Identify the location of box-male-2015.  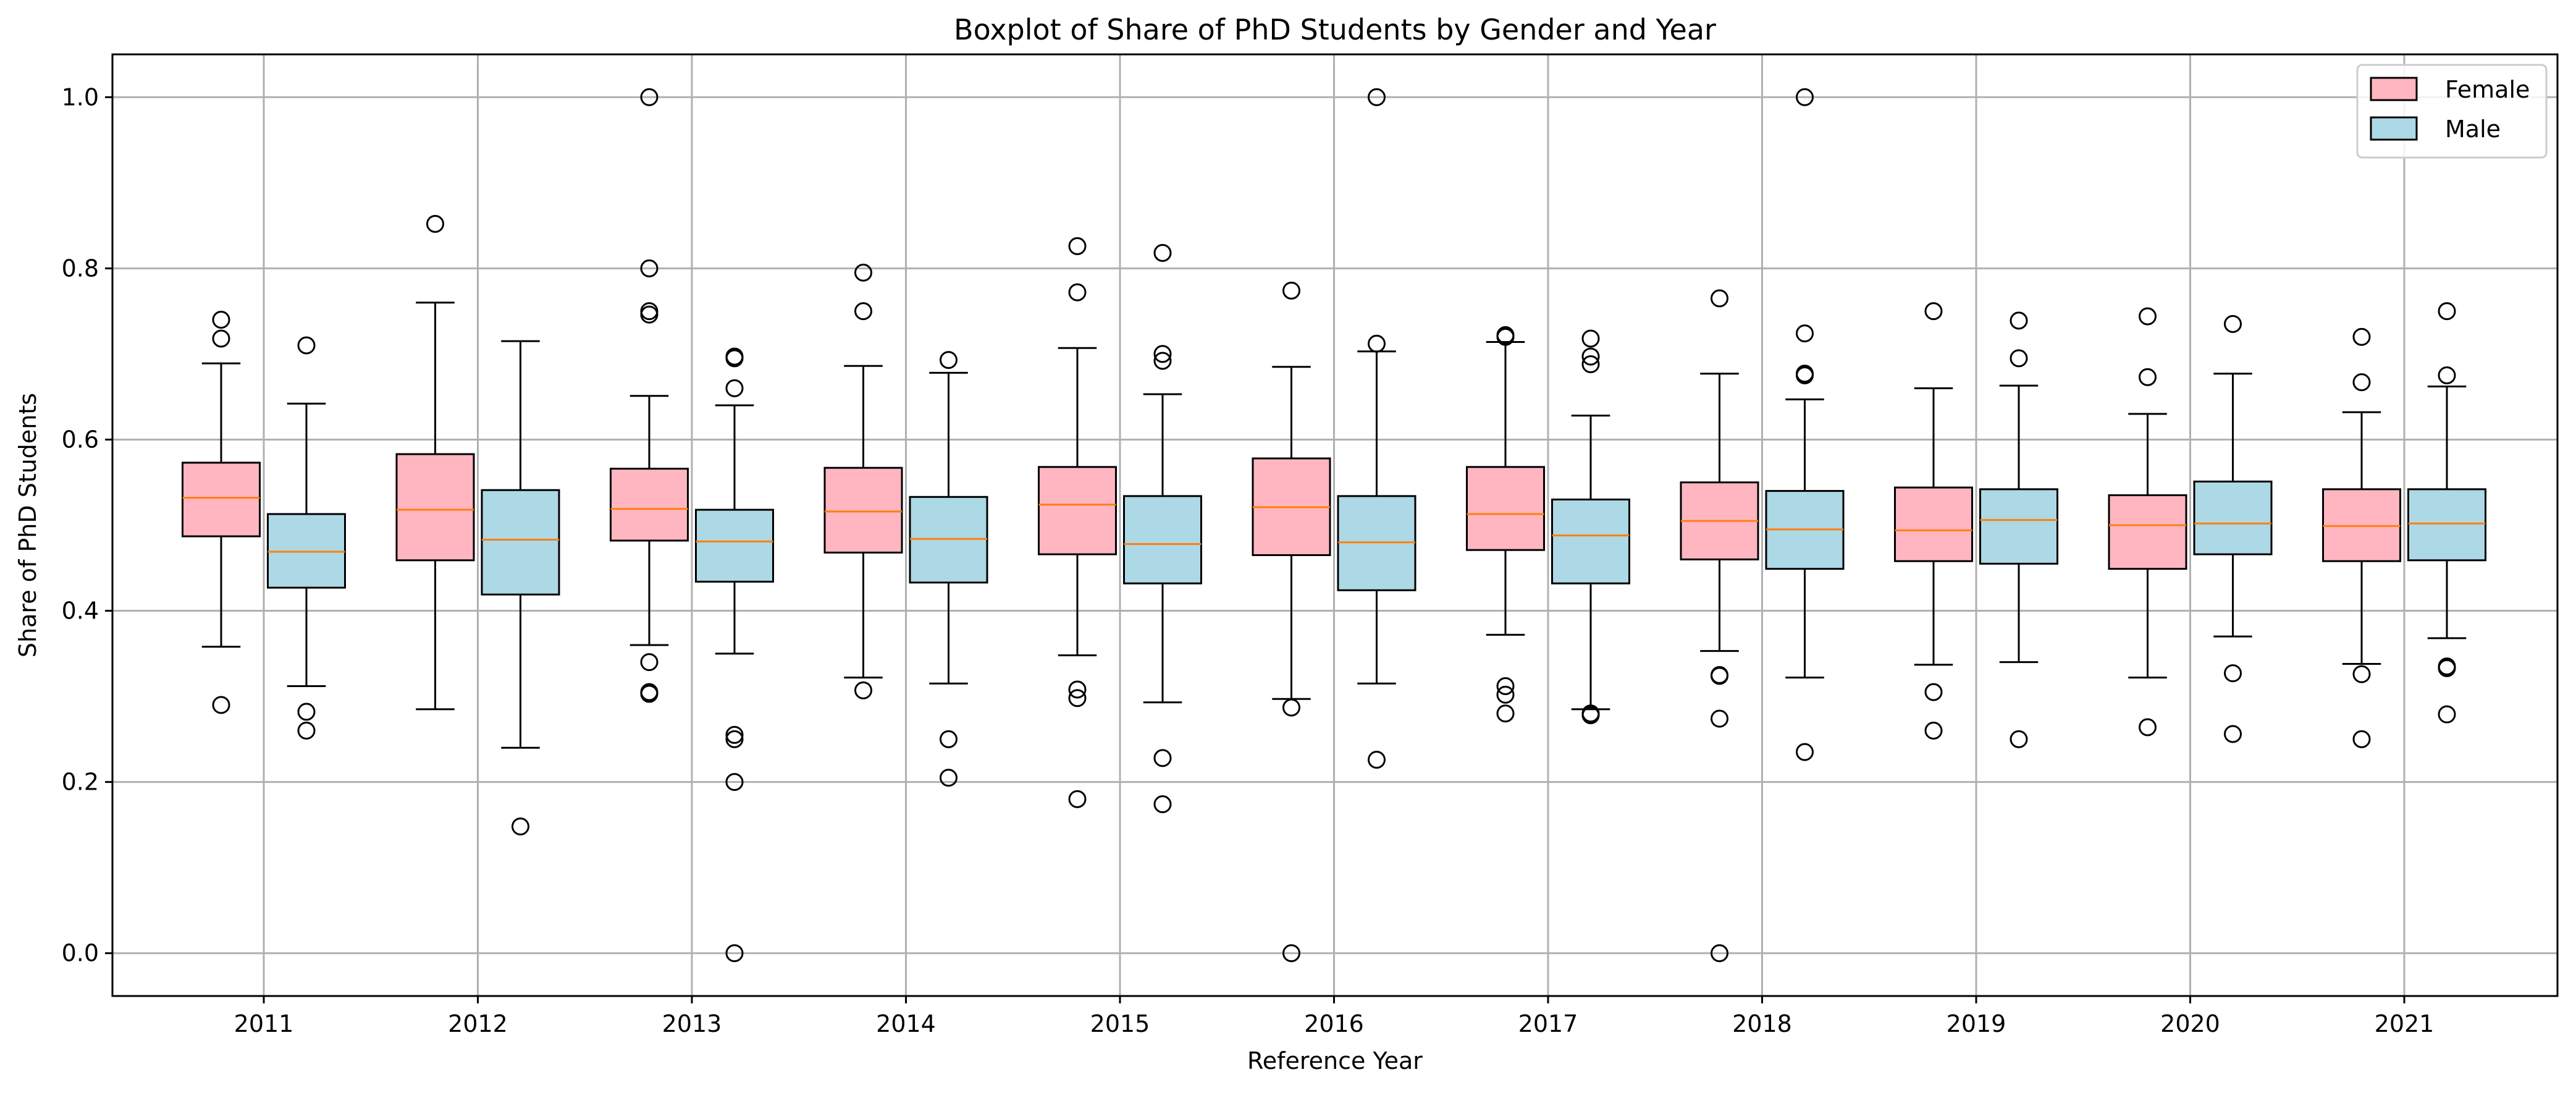
(1162, 528).